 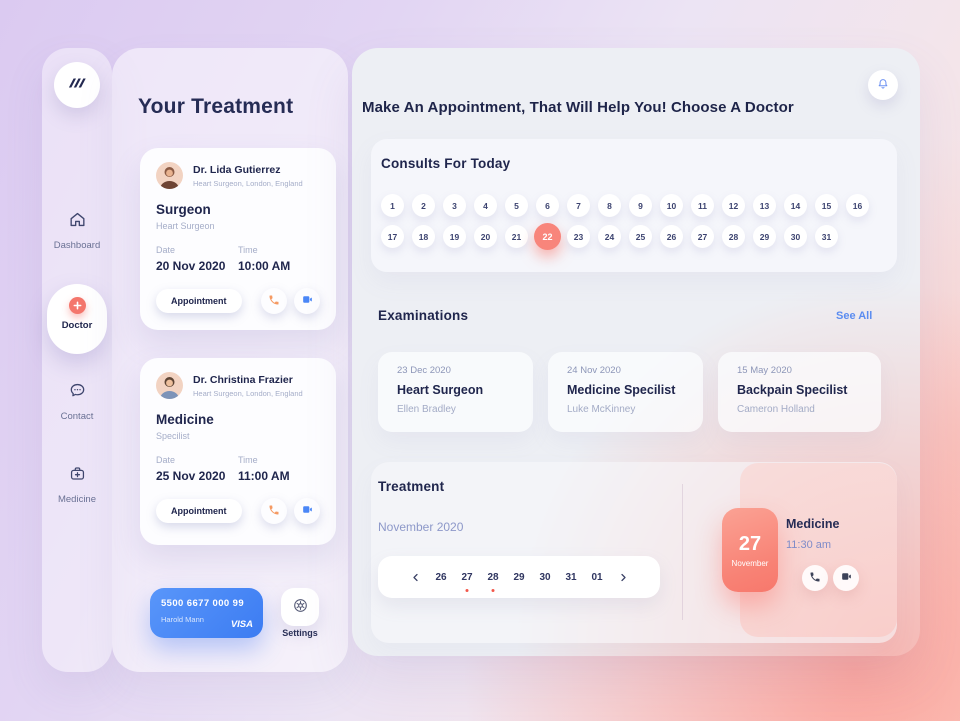 I want to click on treatment-day-28: 28, so click(x=493, y=580).